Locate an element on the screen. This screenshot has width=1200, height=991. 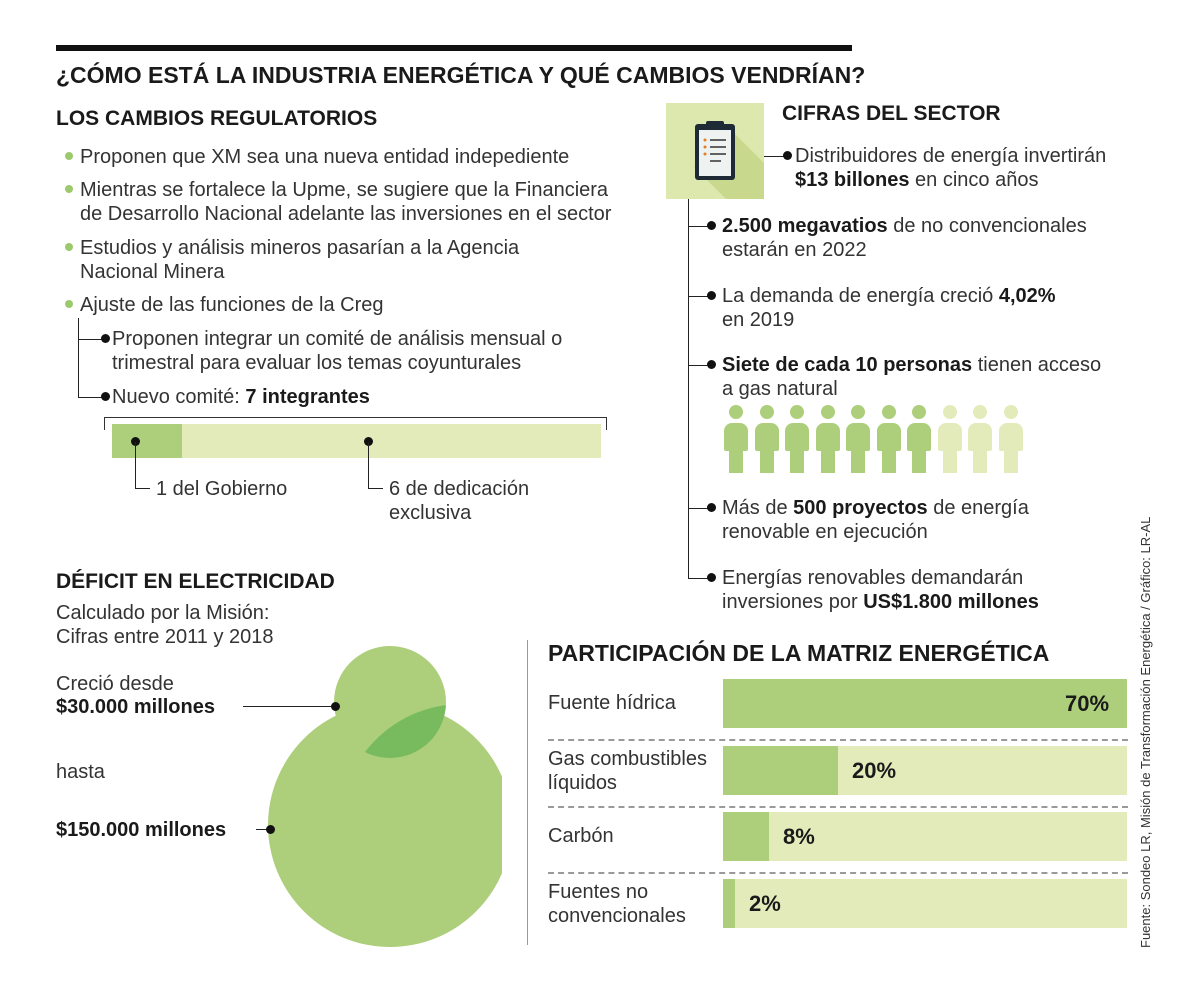
regulatory-sub-item: Nuevo comité: 7 integrantes is located at coordinates (241, 397).